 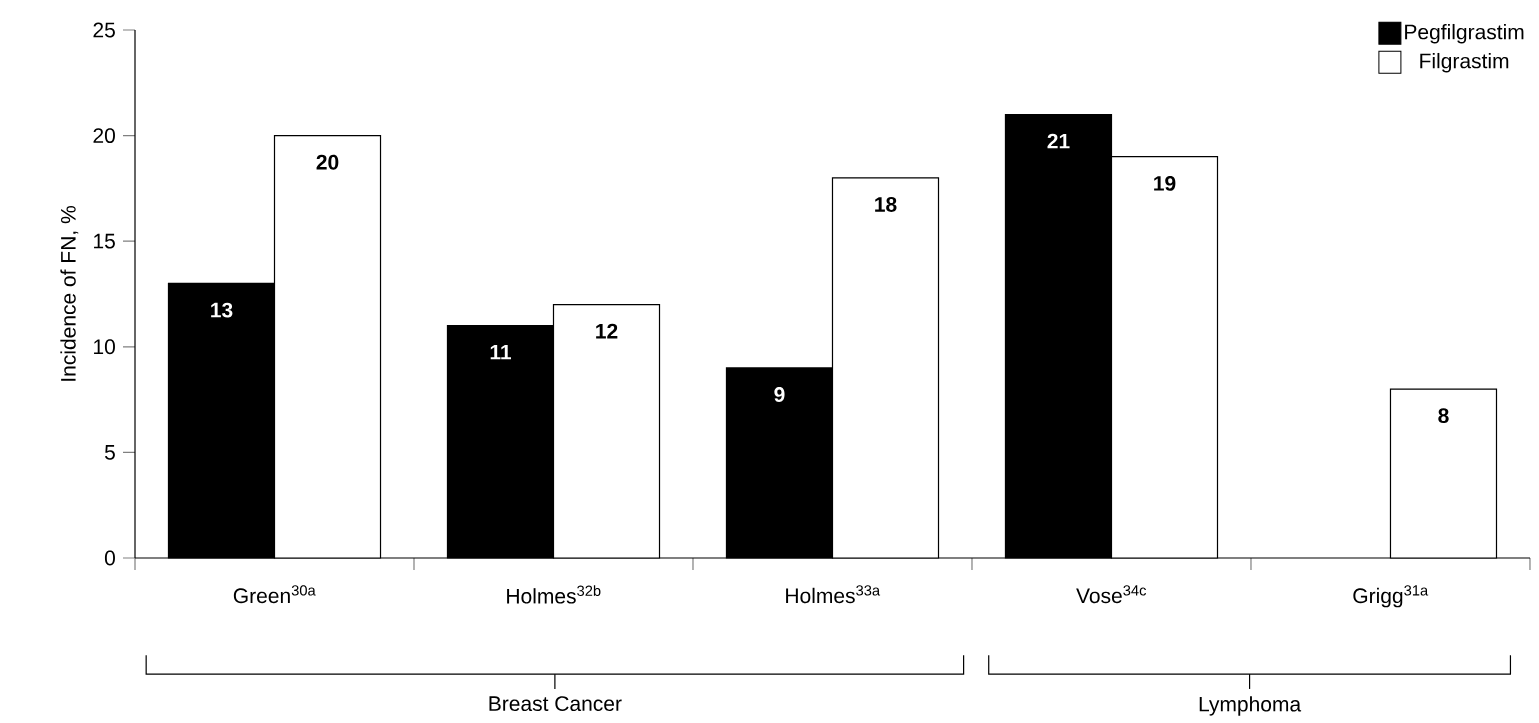 I want to click on text: Lymphoma, so click(x=1250, y=706).